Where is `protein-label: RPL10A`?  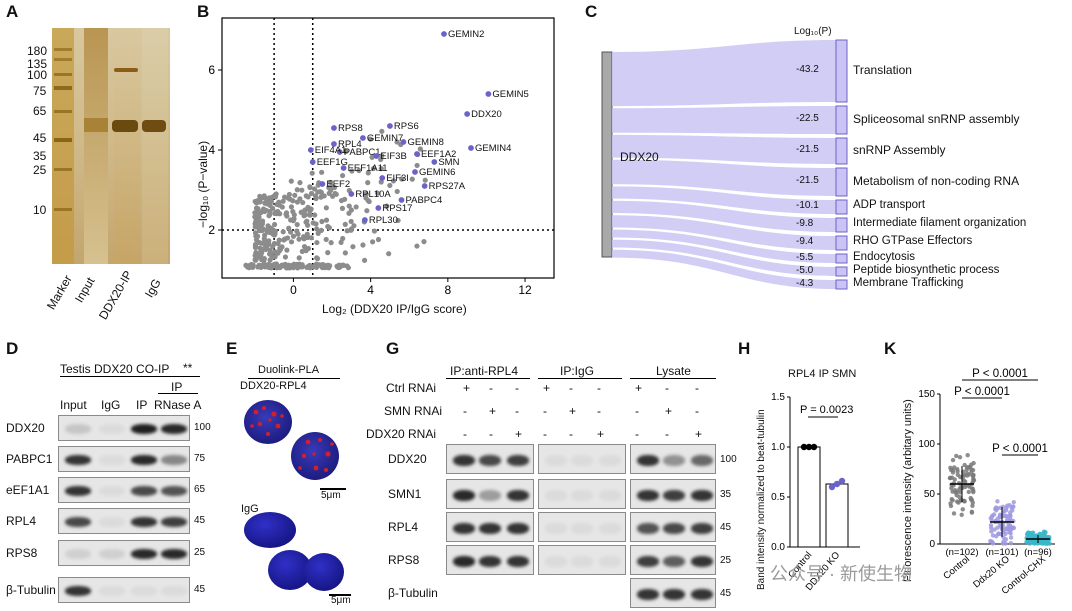
protein-label: RPL10A is located at coordinates (373, 194).